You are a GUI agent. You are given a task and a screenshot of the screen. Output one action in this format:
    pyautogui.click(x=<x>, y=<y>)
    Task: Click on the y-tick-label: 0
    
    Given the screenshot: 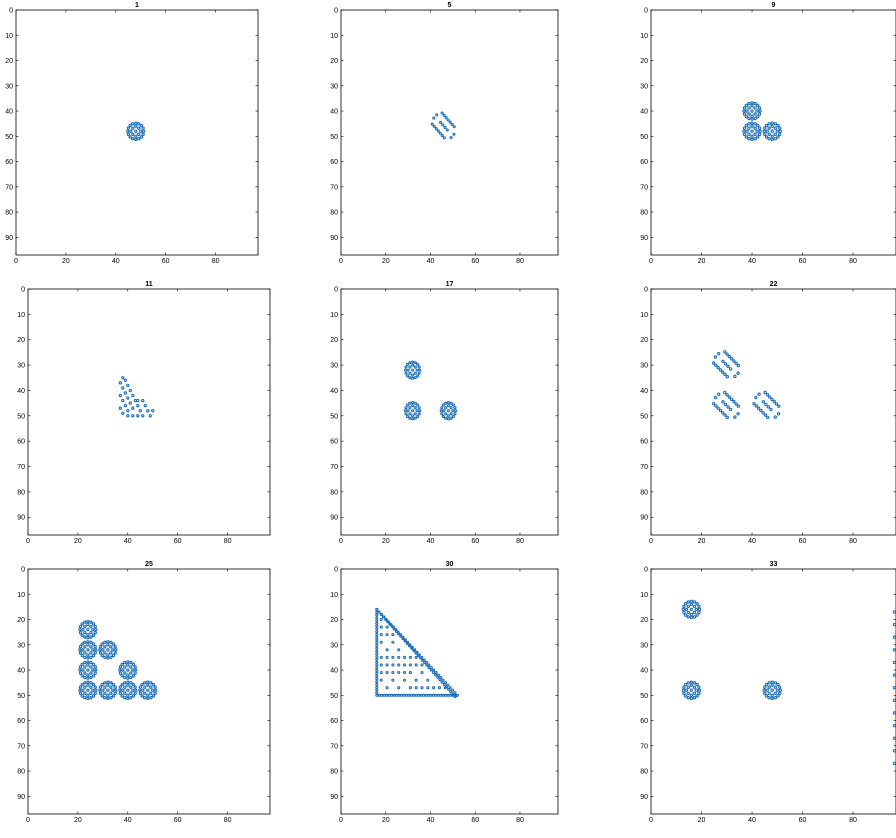 What is the action you would take?
    pyautogui.click(x=336, y=570)
    